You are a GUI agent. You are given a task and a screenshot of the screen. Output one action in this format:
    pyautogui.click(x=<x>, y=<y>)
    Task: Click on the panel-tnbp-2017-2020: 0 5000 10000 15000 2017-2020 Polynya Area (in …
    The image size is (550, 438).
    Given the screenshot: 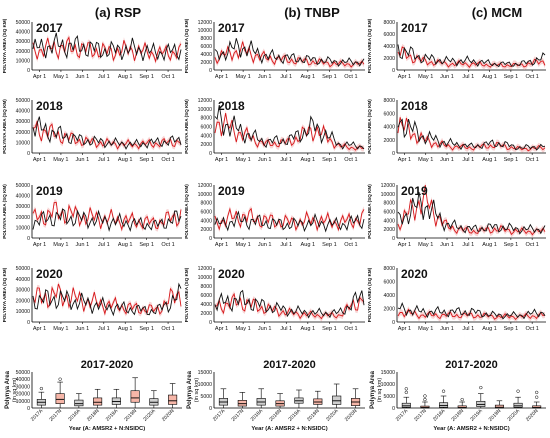 What is the action you would take?
    pyautogui.click(x=276, y=395)
    